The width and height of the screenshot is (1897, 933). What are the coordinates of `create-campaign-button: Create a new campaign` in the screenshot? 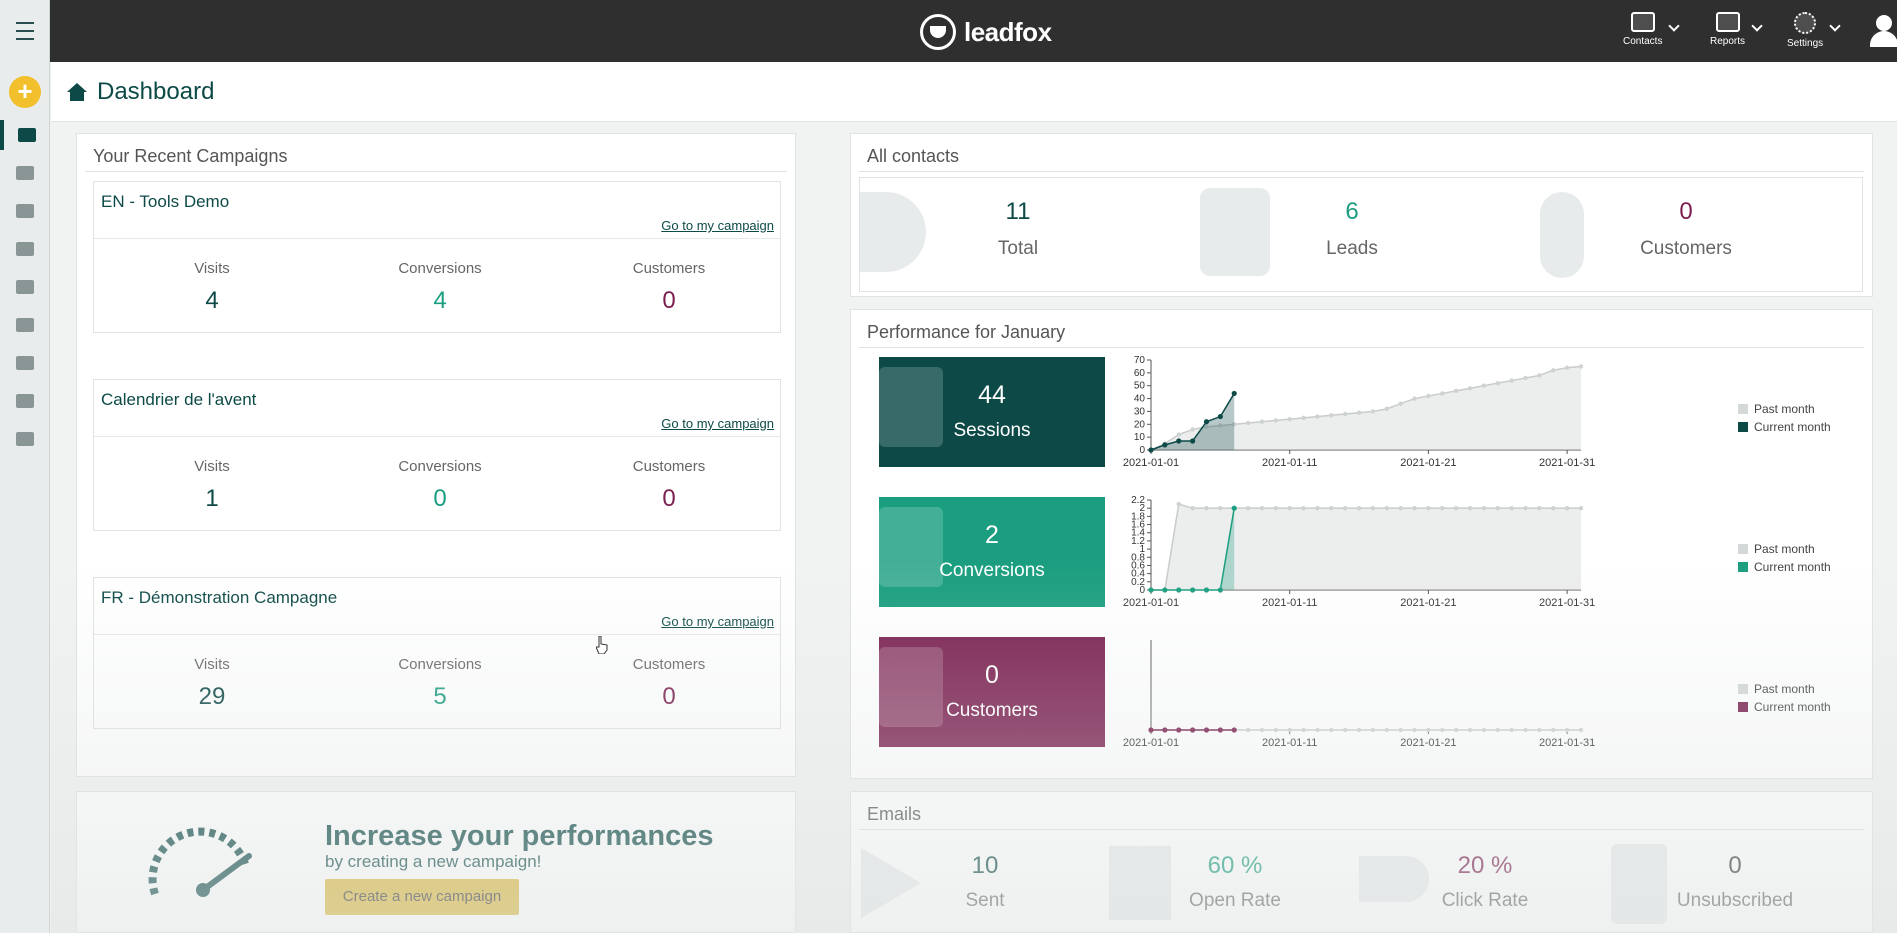 It's located at (422, 897).